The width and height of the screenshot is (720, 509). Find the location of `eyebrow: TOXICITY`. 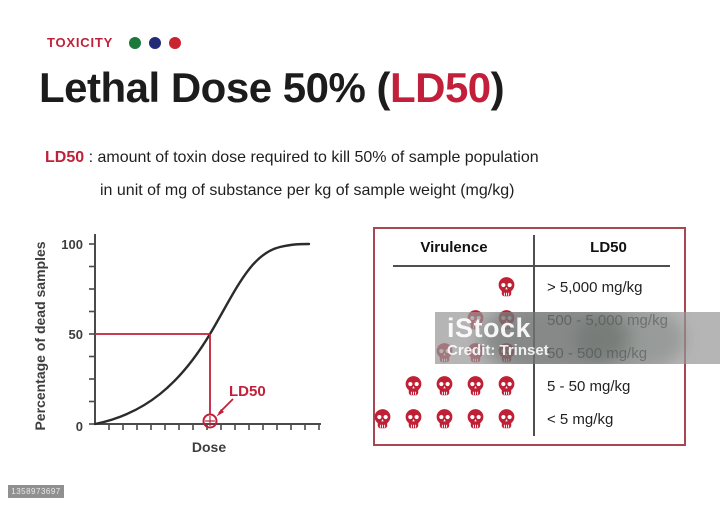

eyebrow: TOXICITY is located at coordinates (114, 42).